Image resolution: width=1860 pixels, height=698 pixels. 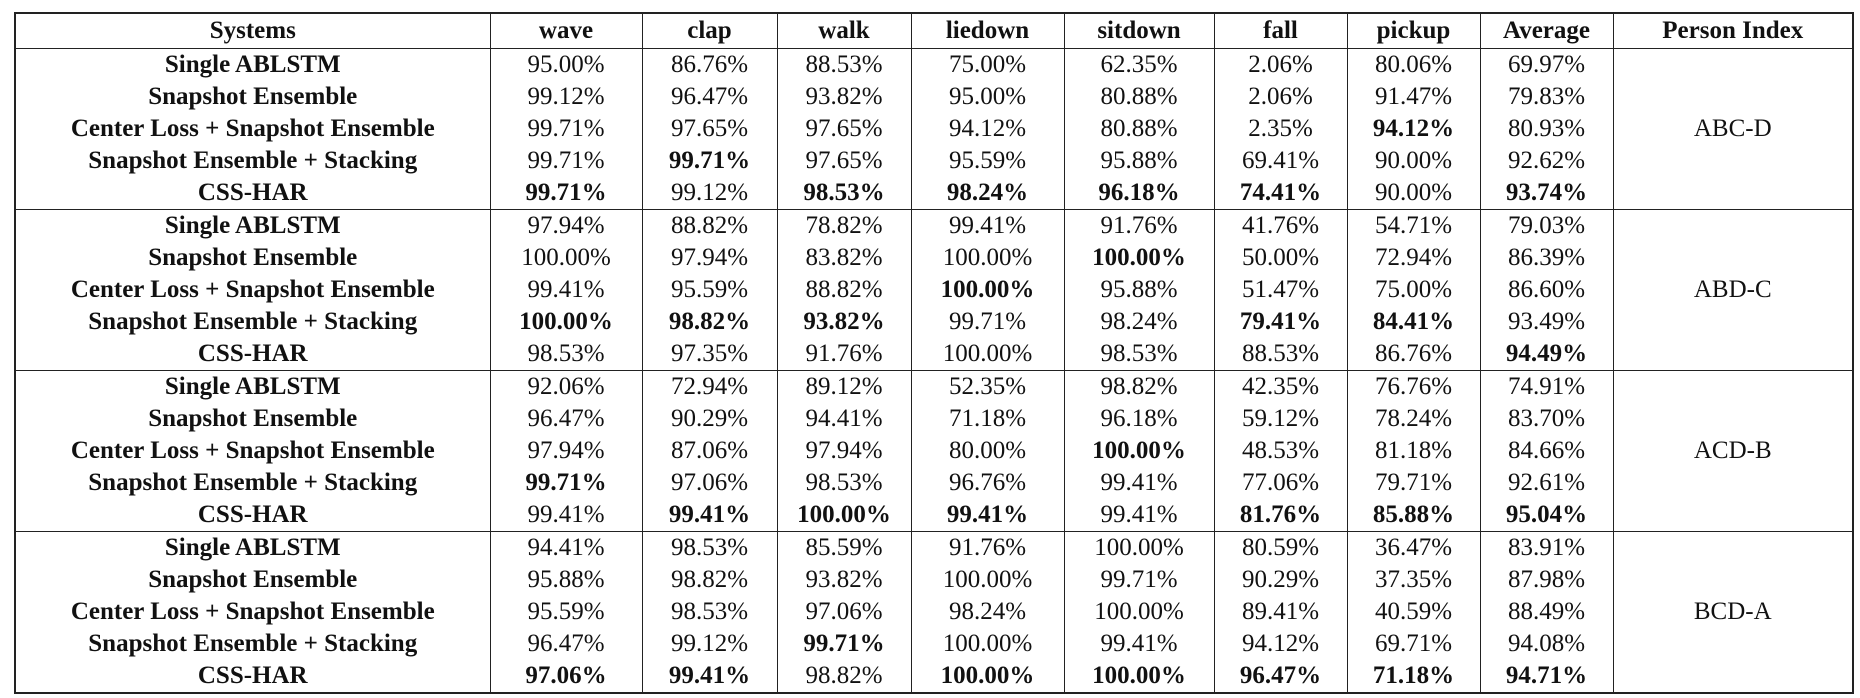 I want to click on header-liedown: liedown, so click(x=987, y=31).